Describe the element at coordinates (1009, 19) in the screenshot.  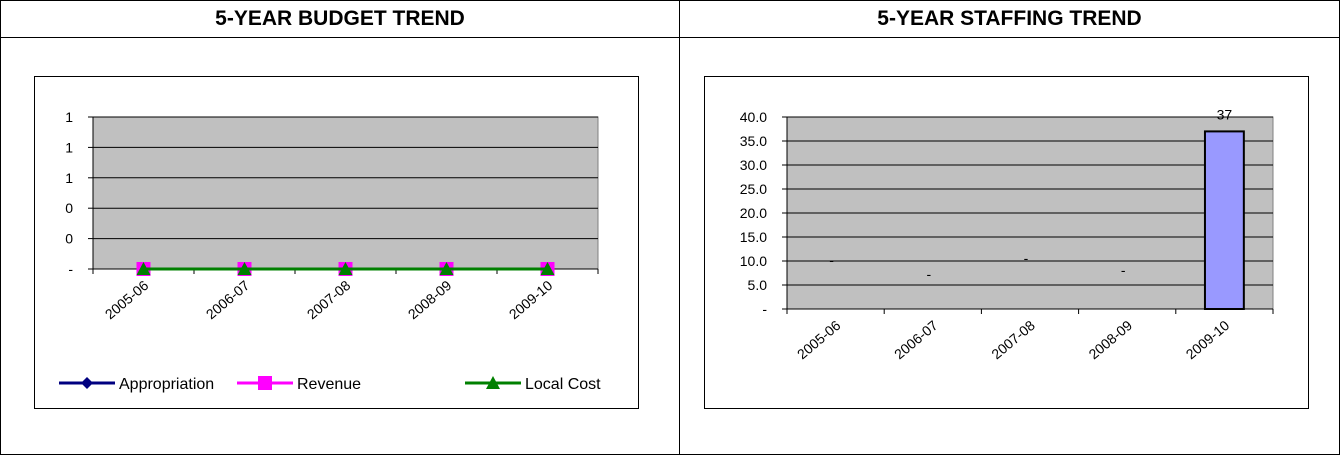
I see `staffing-trend-title: 5-YEAR STAFFING TREND` at that location.